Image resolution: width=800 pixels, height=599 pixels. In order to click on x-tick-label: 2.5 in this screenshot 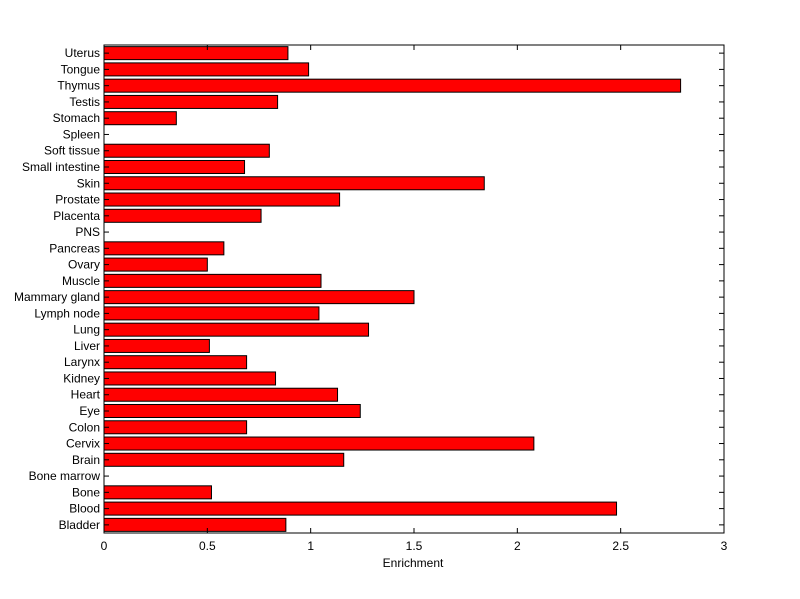, I will do `click(620, 546)`.